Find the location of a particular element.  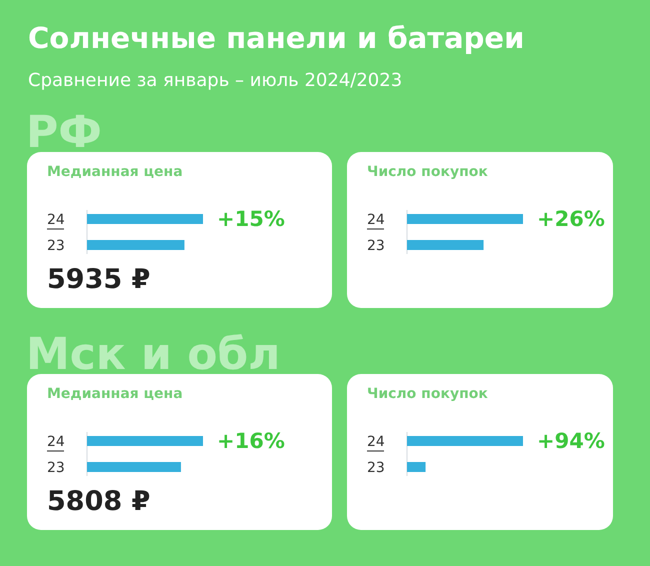

text: +16% is located at coordinates (251, 441).